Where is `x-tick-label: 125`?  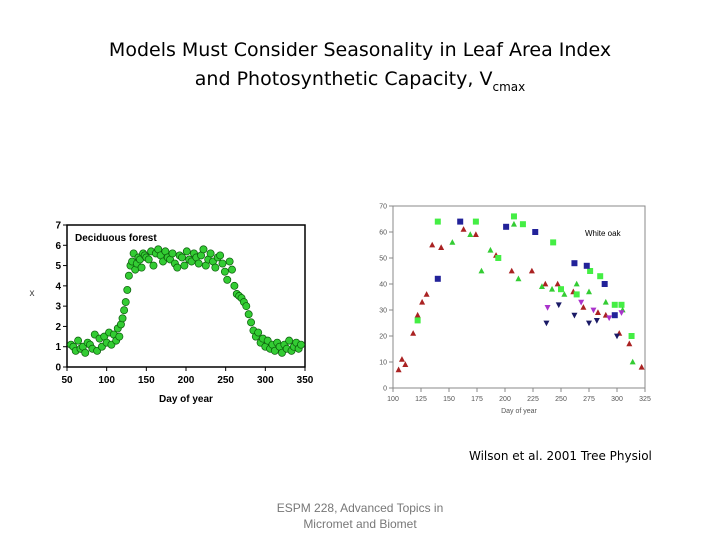 x-tick-label: 125 is located at coordinates (421, 399).